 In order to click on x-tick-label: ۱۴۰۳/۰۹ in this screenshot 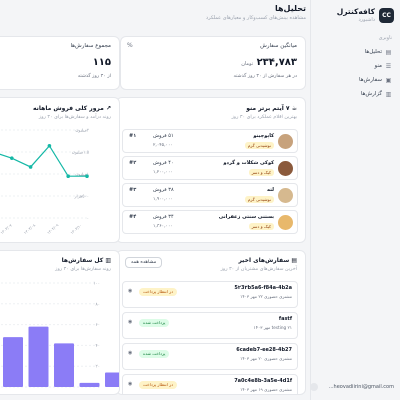, I will do `click(53, 229)`.